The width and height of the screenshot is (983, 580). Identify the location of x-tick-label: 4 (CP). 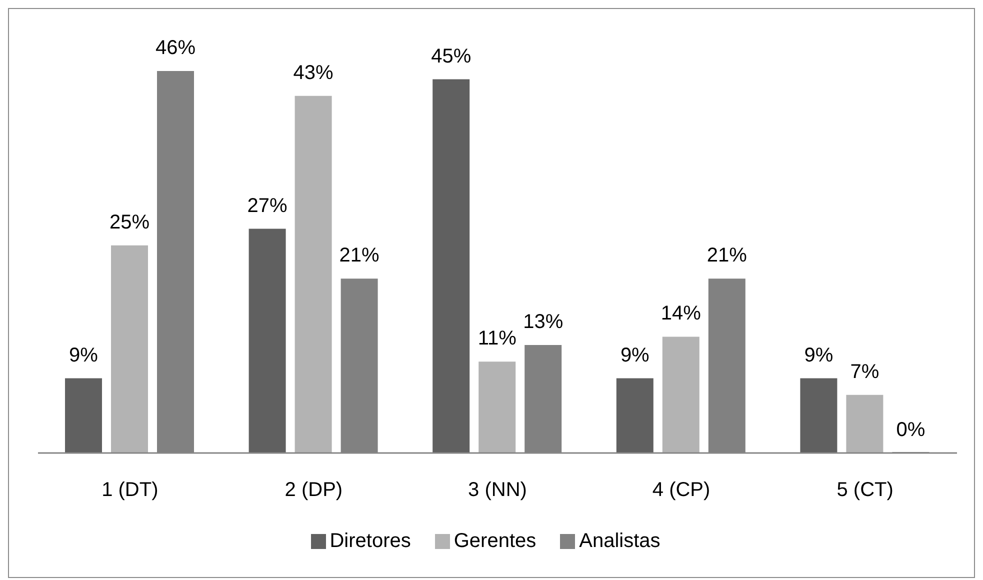
(681, 490).